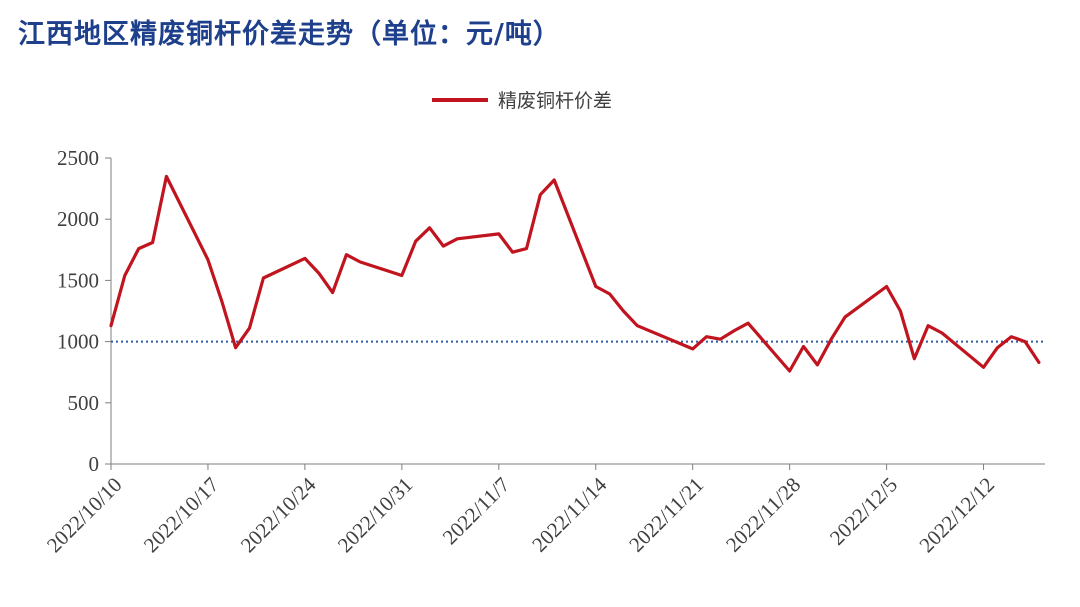  What do you see at coordinates (78, 158) in the screenshot?
I see `y-tick-label: 2500` at bounding box center [78, 158].